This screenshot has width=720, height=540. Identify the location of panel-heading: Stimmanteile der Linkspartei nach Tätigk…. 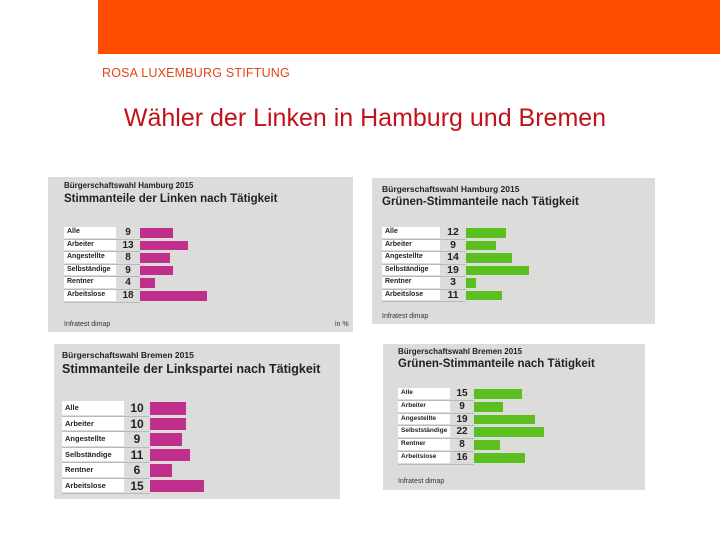
(191, 369).